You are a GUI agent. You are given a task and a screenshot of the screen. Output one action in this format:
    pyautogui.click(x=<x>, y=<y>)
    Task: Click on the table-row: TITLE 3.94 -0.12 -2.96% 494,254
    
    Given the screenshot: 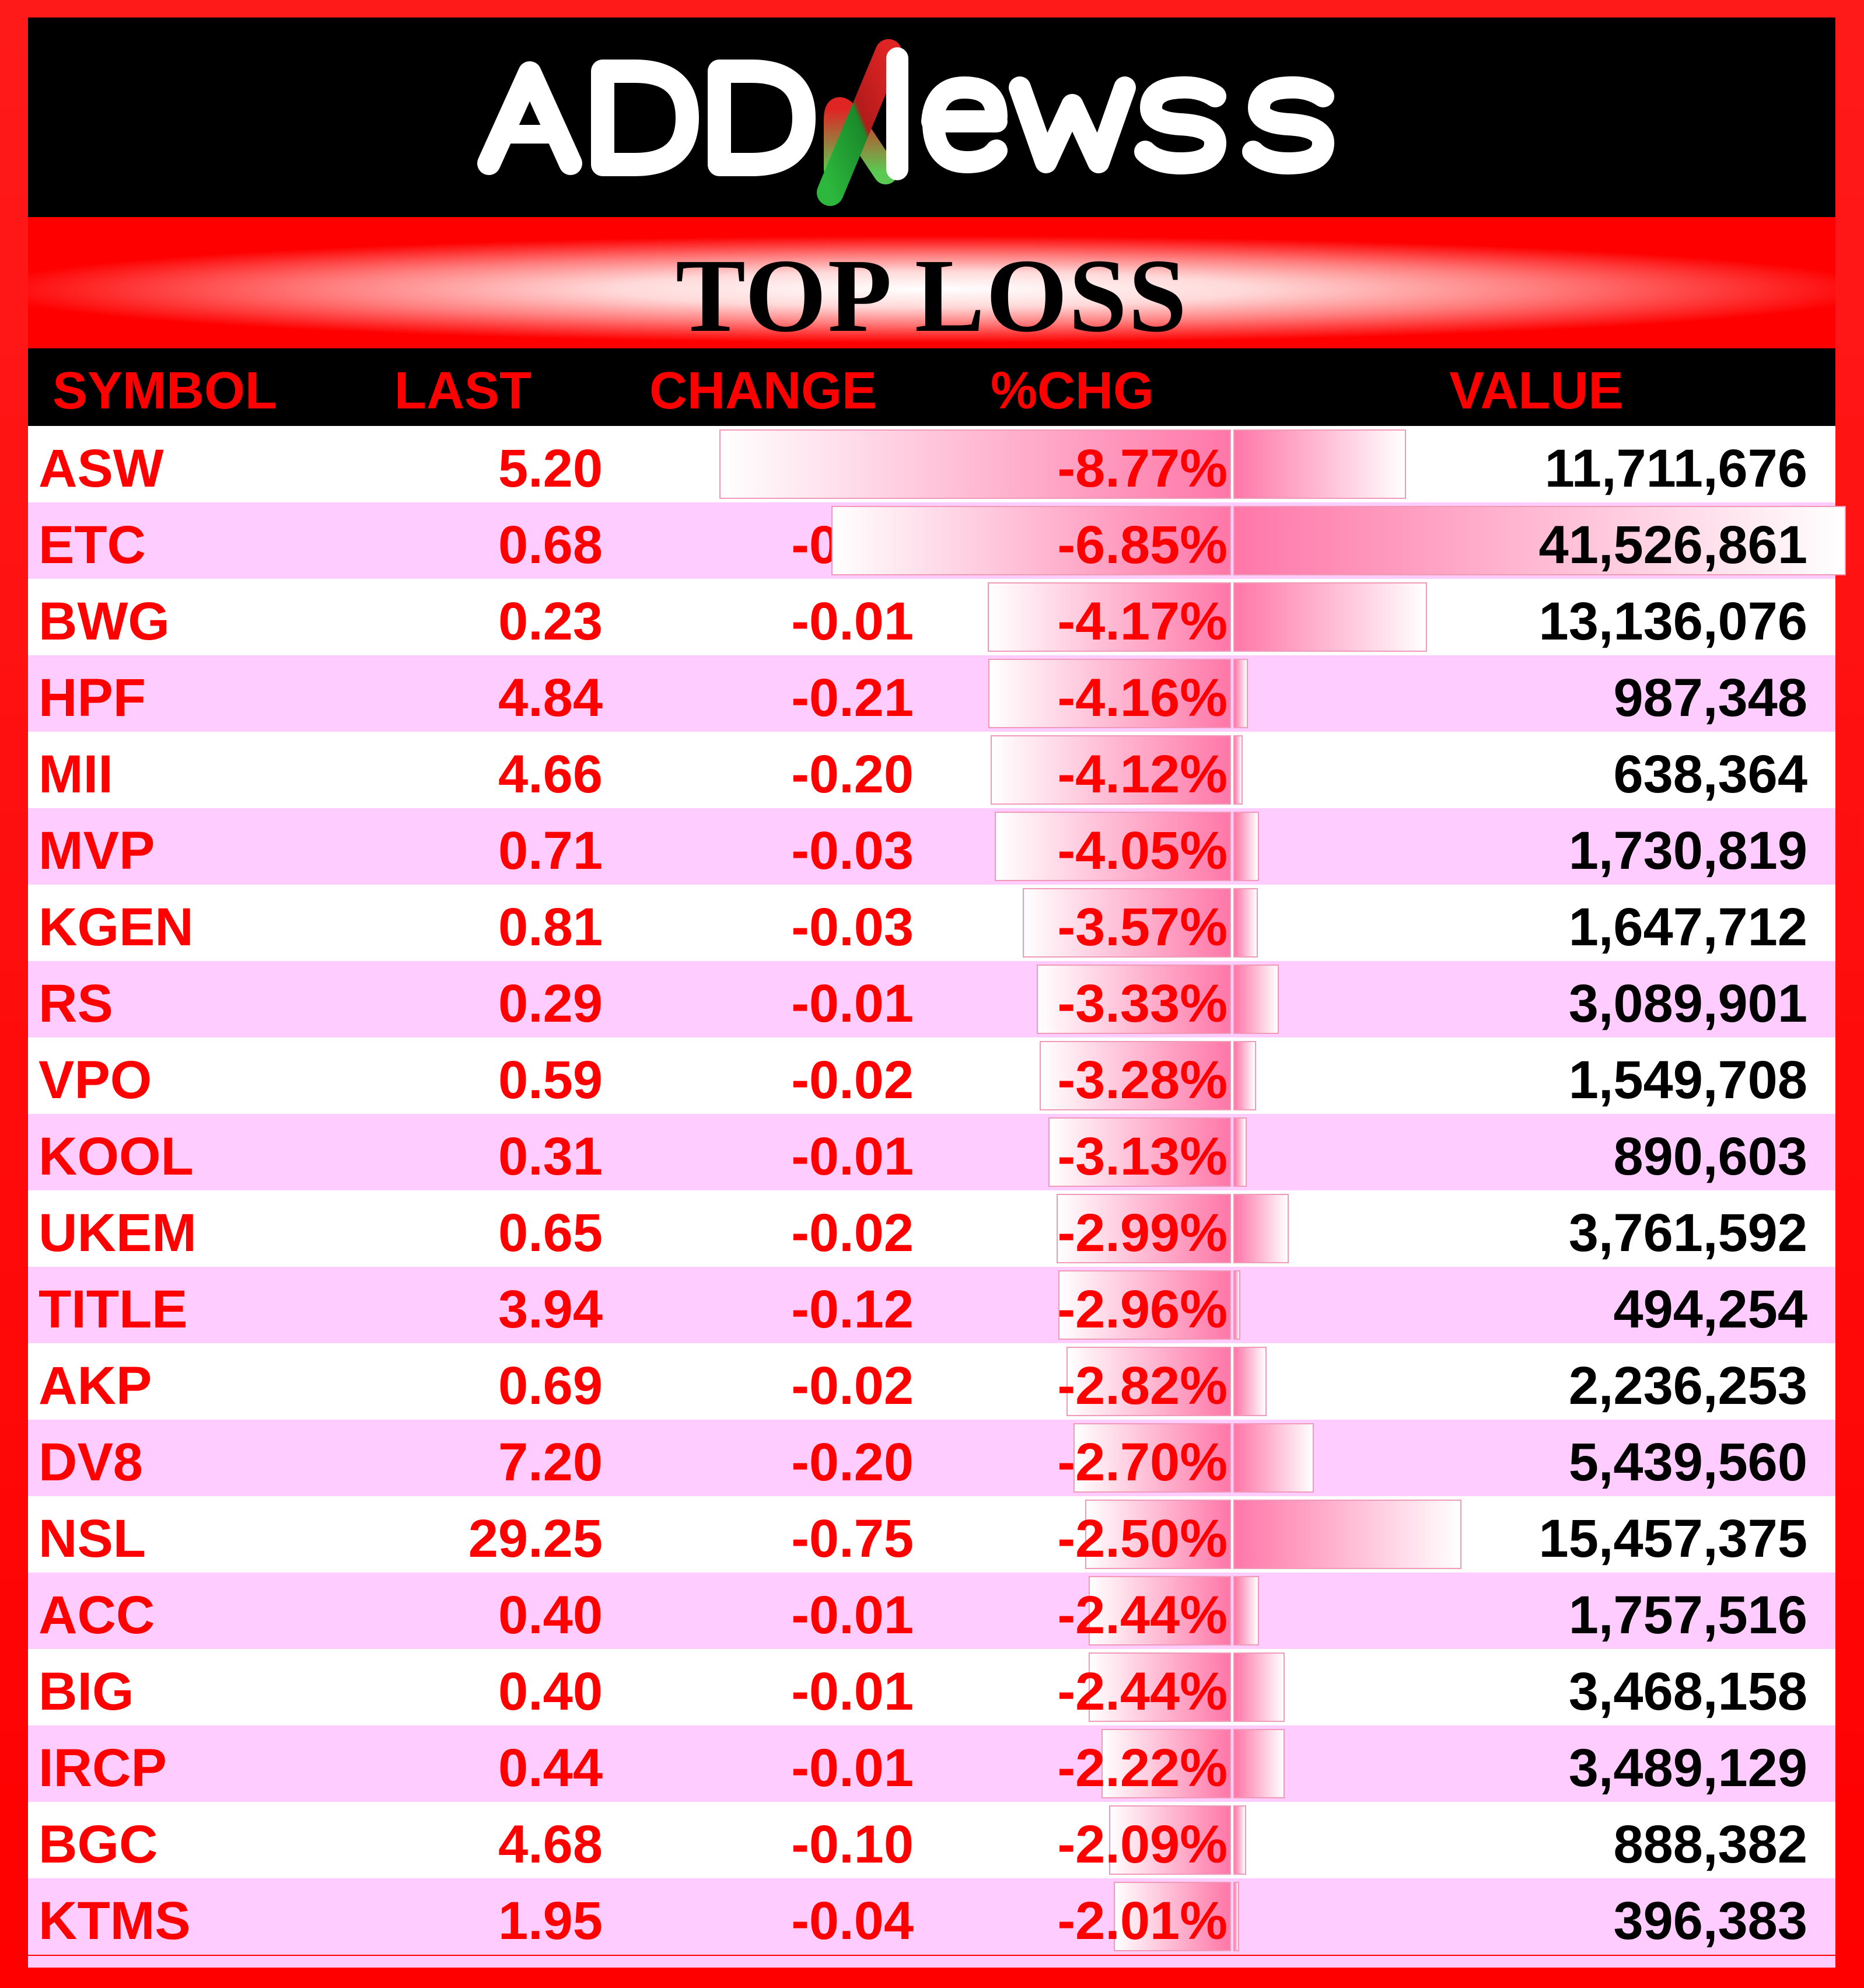 What is the action you would take?
    pyautogui.click(x=931, y=1305)
    